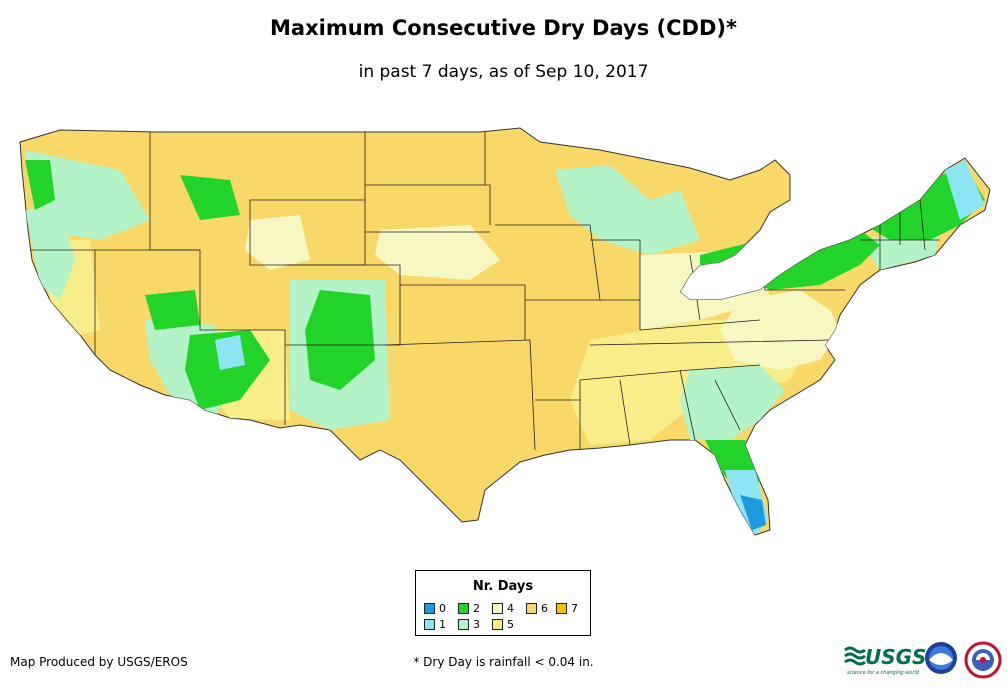  I want to click on legend-label: 1, so click(442, 624).